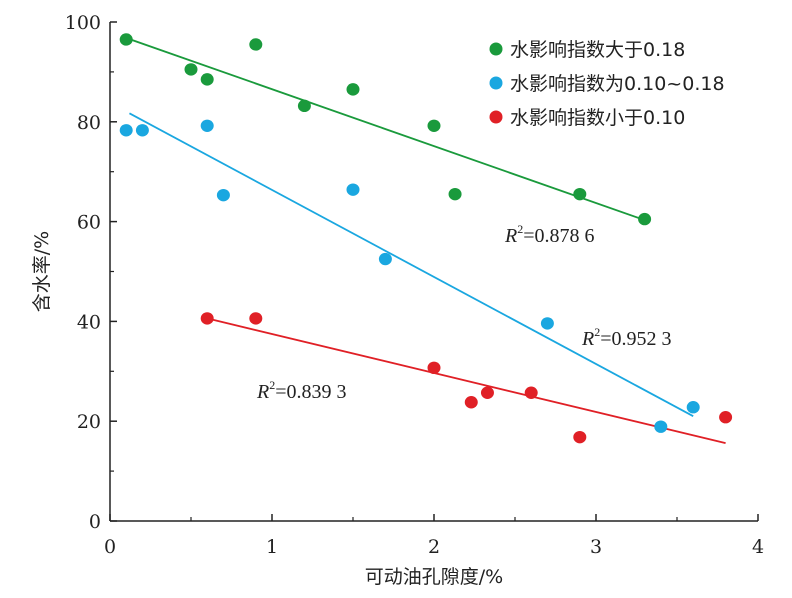  What do you see at coordinates (89, 422) in the screenshot?
I see `y-tick-label: 20` at bounding box center [89, 422].